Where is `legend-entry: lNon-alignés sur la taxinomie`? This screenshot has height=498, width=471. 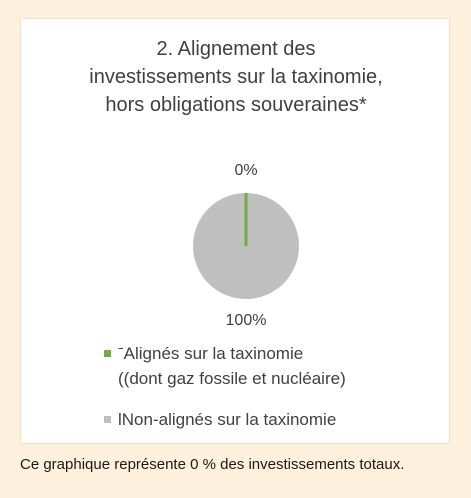 legend-entry: lNon-alignés sur la taxinomie is located at coordinates (223, 419).